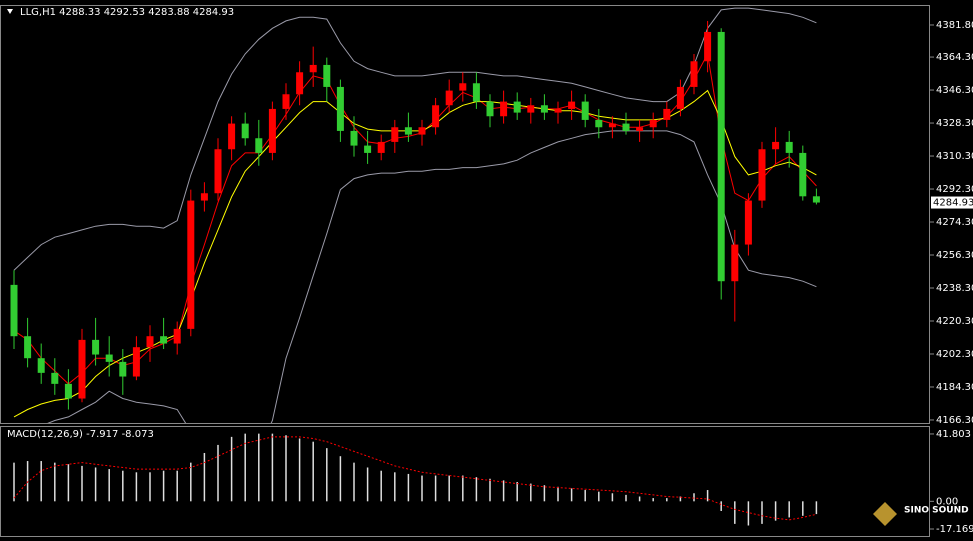  I want to click on y-tick-label: 4310.30, so click(954, 156).